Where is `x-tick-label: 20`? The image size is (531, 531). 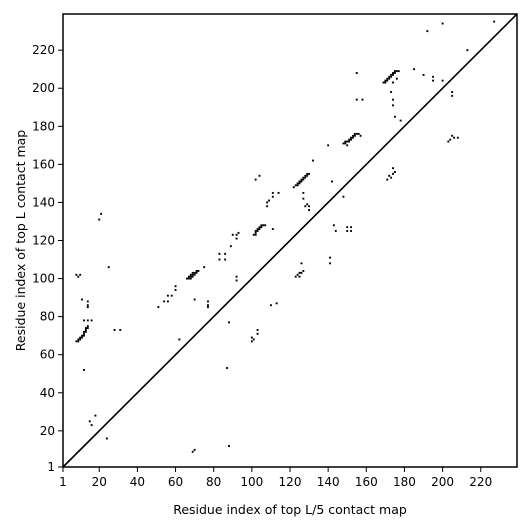 x-tick-label: 20 is located at coordinates (99, 482).